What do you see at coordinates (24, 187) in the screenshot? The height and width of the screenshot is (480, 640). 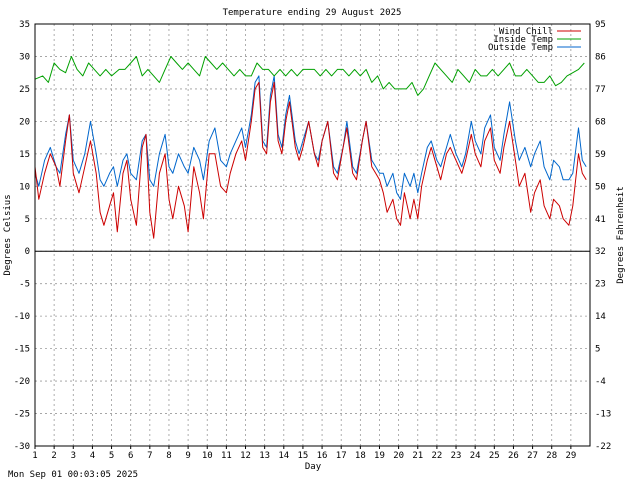 I see `y-tick-label-left: 10` at bounding box center [24, 187].